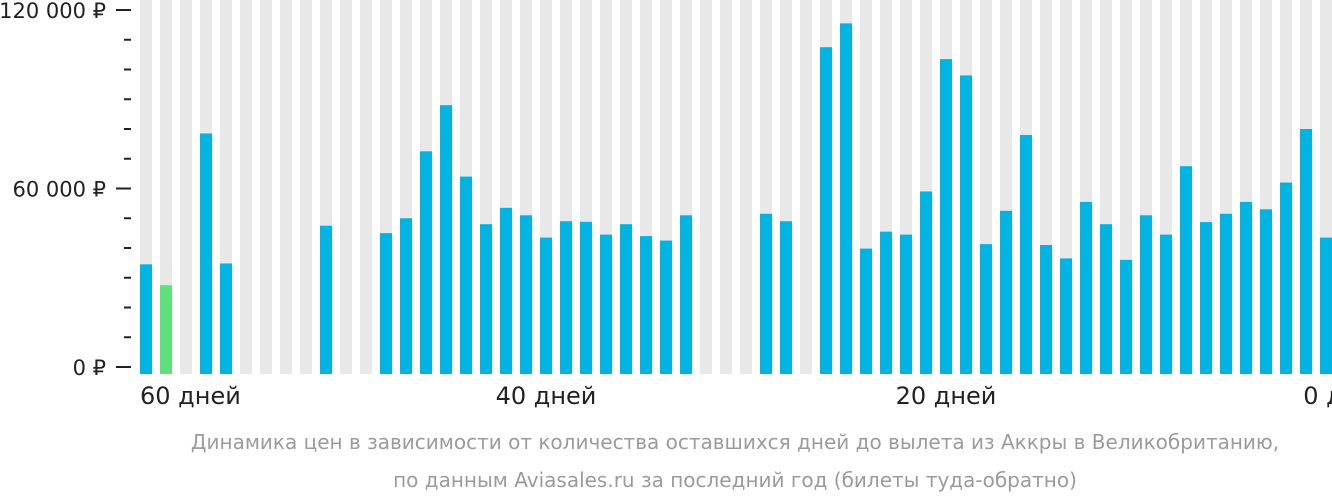 Image resolution: width=1332 pixels, height=502 pixels. I want to click on y-axis: 120 000 ₽ 60 000 ₽ 0 ₽, so click(65, 190).